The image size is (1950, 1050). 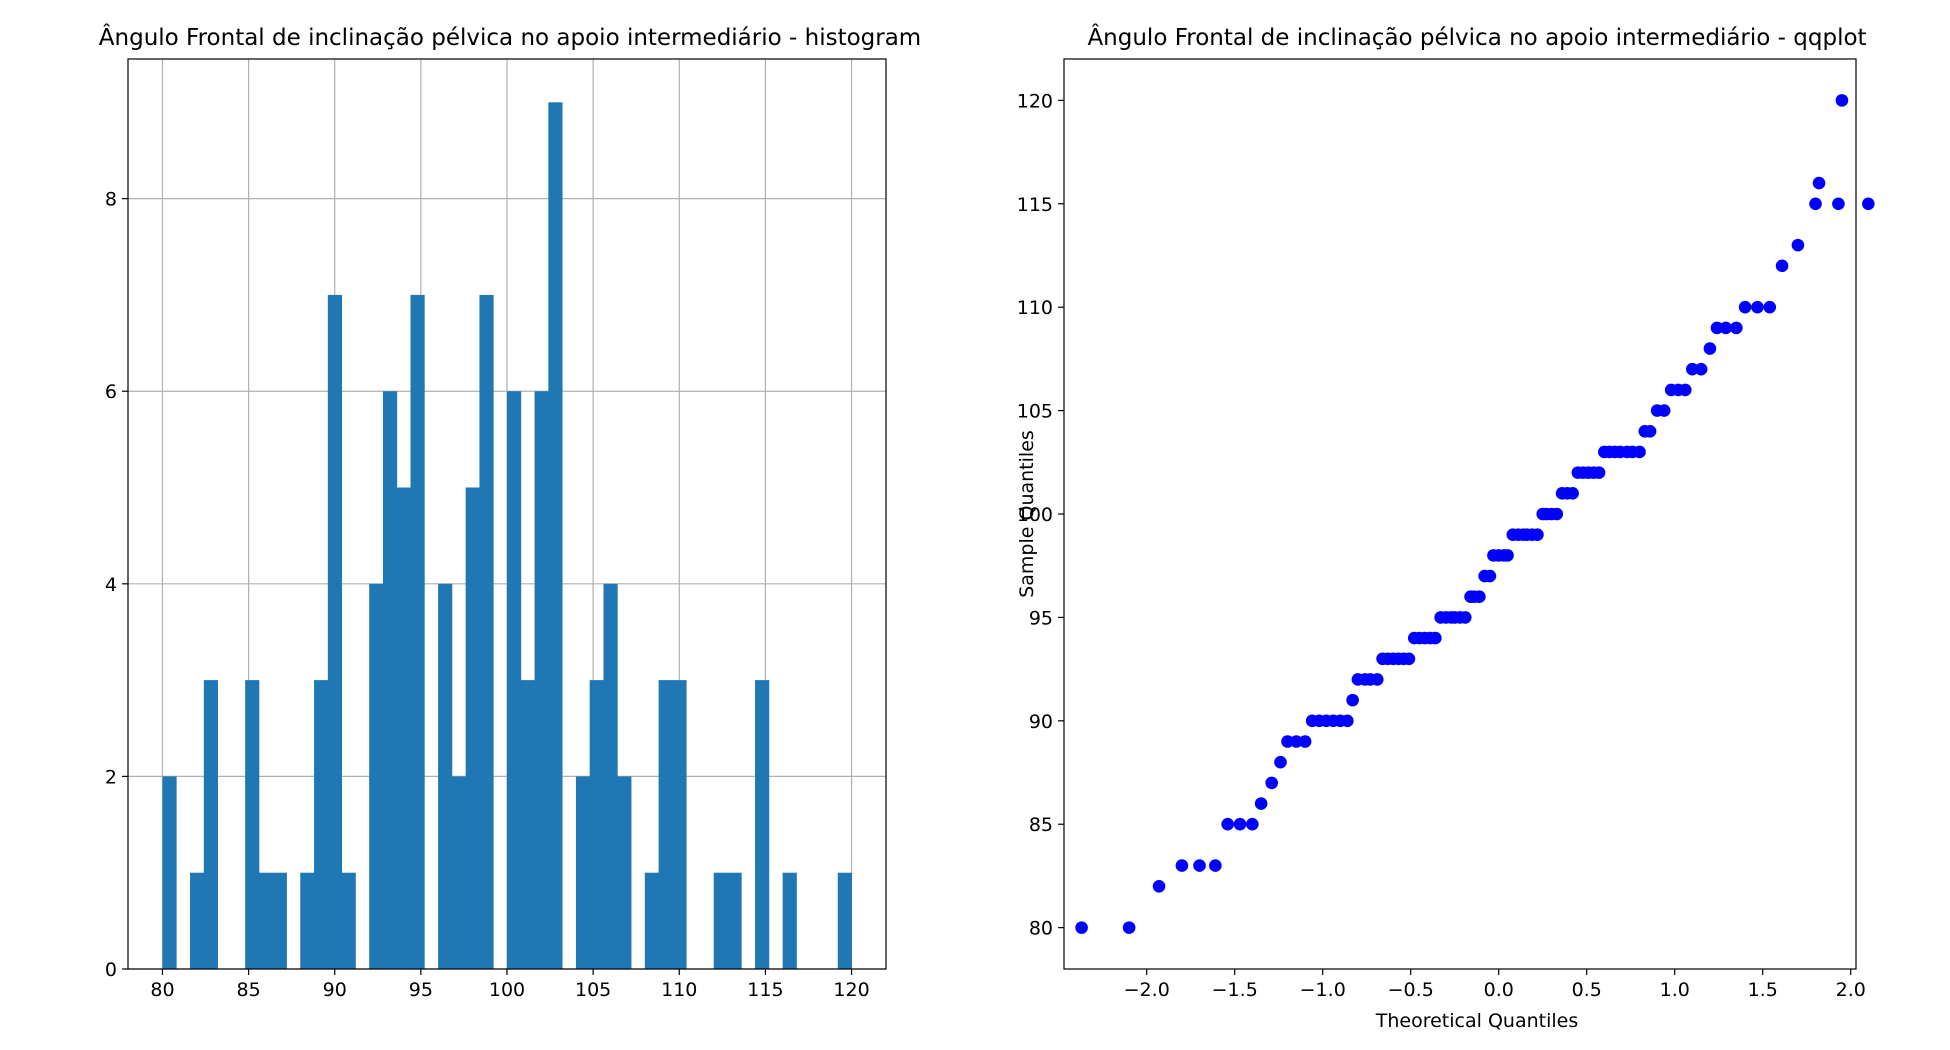 I want to click on qqplot-y-ticks: 80 85 90 95 100 105 110 115 120, so click(x=1040, y=515).